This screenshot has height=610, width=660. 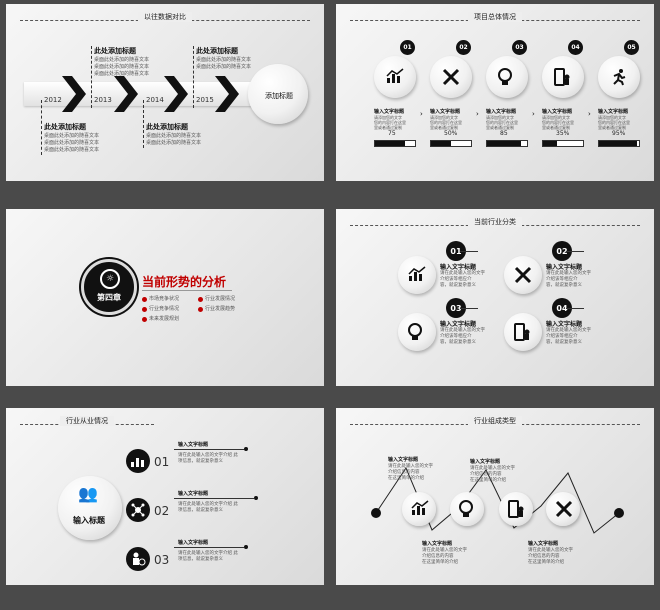 I want to click on year-2012: 2012, so click(x=53, y=100).